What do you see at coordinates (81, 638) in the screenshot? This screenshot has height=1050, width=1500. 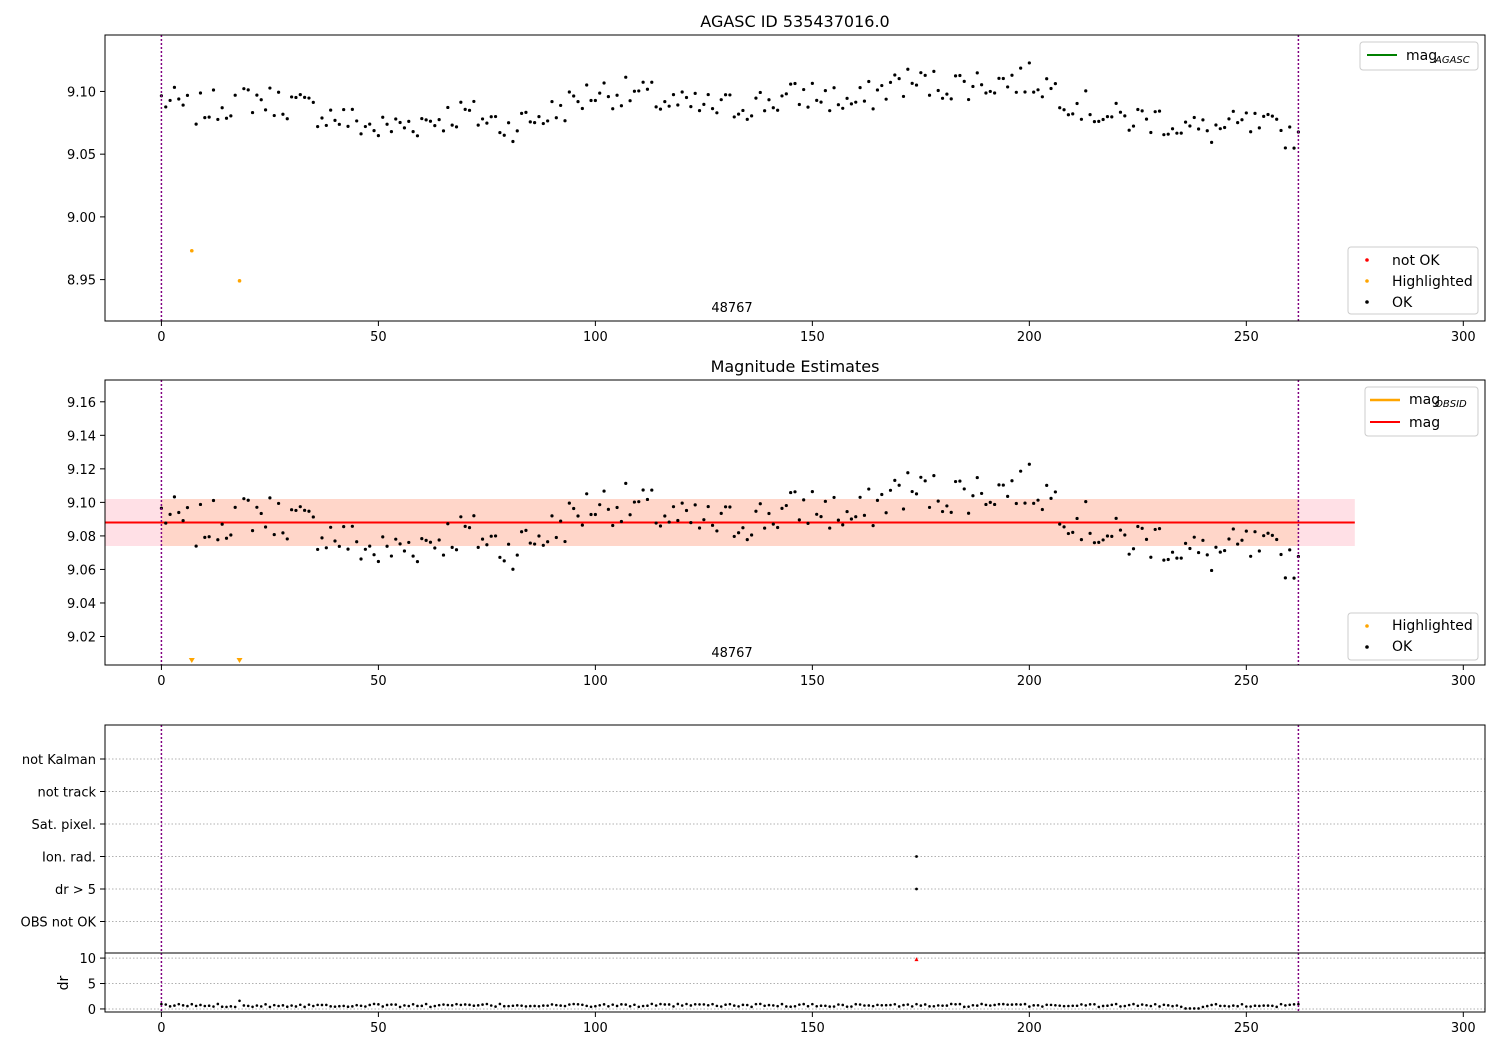 I see `y-tick-label: 9.02` at bounding box center [81, 638].